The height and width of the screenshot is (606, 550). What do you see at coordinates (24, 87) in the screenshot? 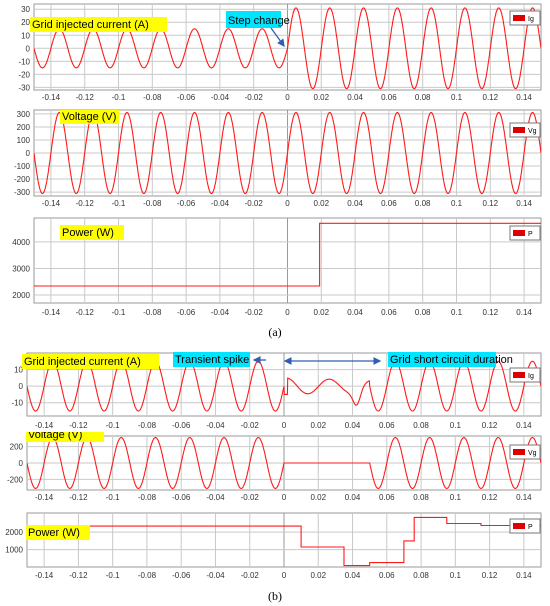
I see `y-tick-label: -30` at bounding box center [24, 87].